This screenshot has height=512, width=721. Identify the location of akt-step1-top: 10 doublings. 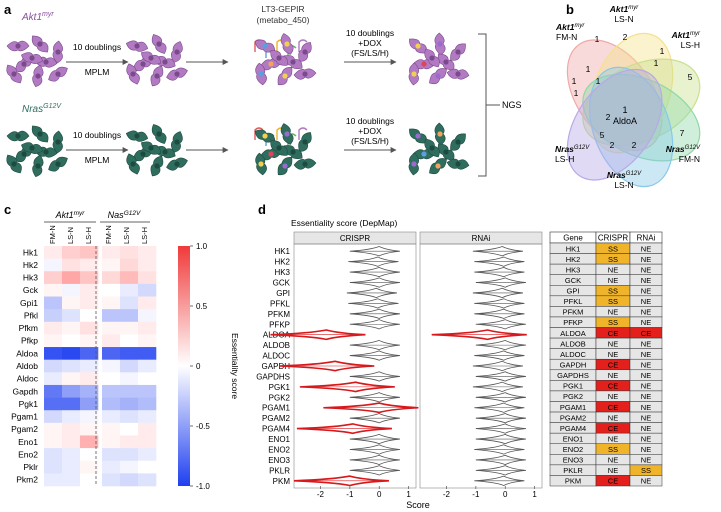
(97, 47).